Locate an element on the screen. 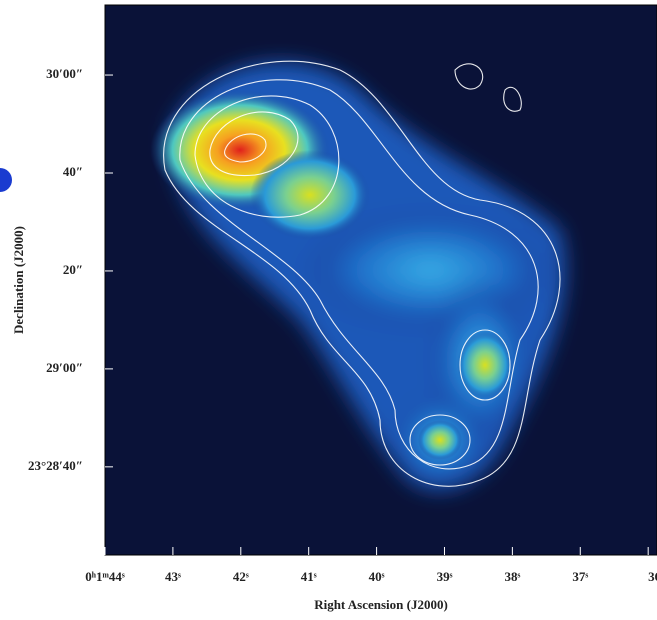 This screenshot has height=620, width=657. marker is located at coordinates (6, 180).